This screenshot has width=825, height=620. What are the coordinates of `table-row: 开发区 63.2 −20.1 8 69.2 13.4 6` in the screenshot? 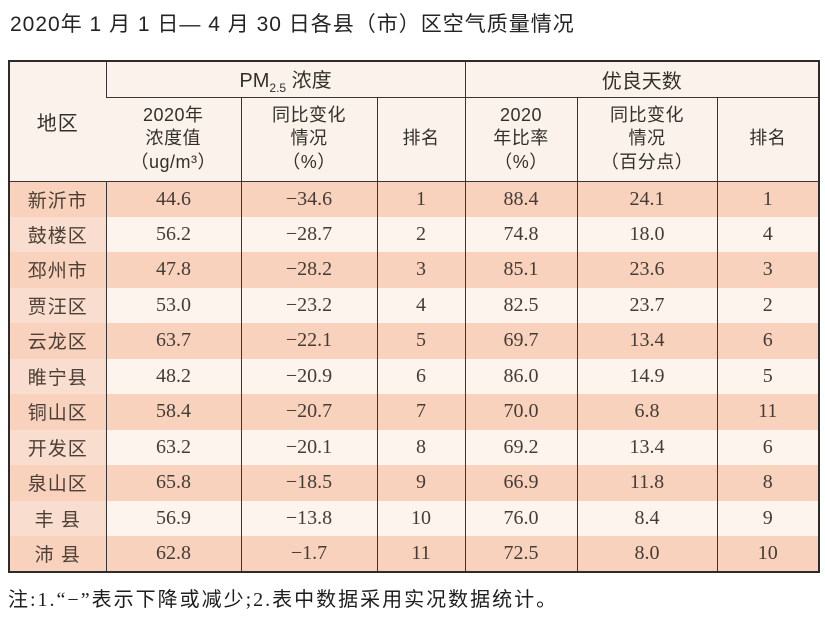 It's located at (414, 447).